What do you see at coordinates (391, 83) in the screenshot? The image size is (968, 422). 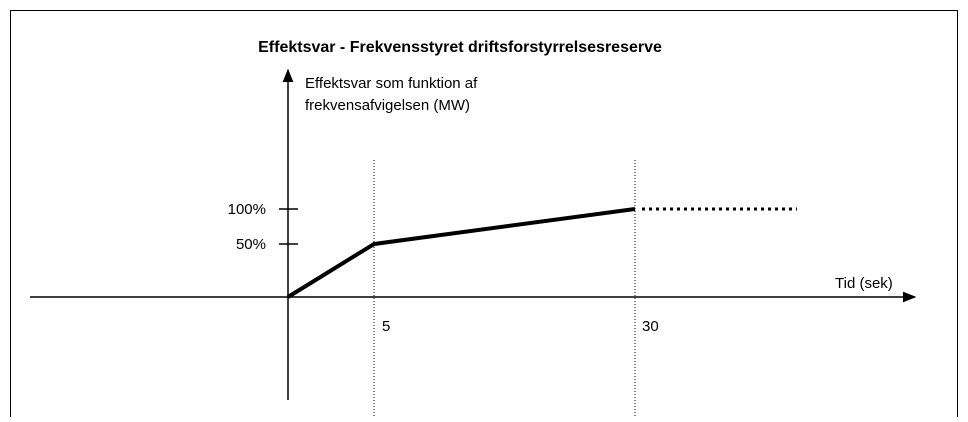 I see `y-axis-label: Effektsvar som funktion af` at bounding box center [391, 83].